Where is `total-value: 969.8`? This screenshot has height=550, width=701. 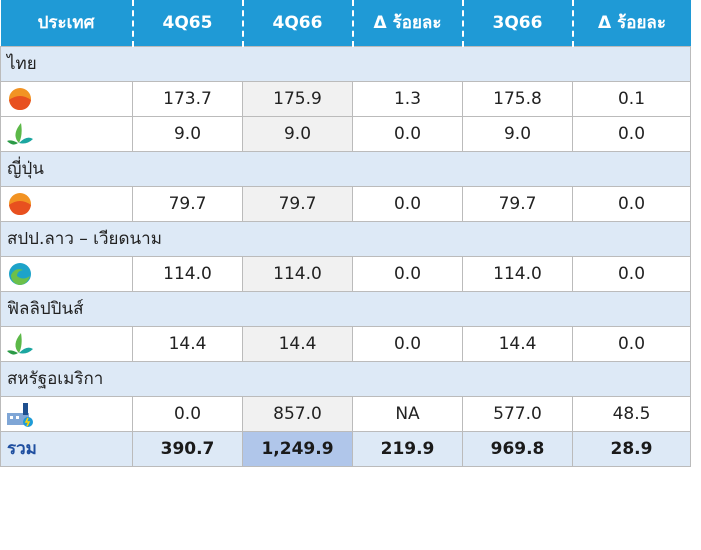
total-value: 969.8 is located at coordinates (517, 448).